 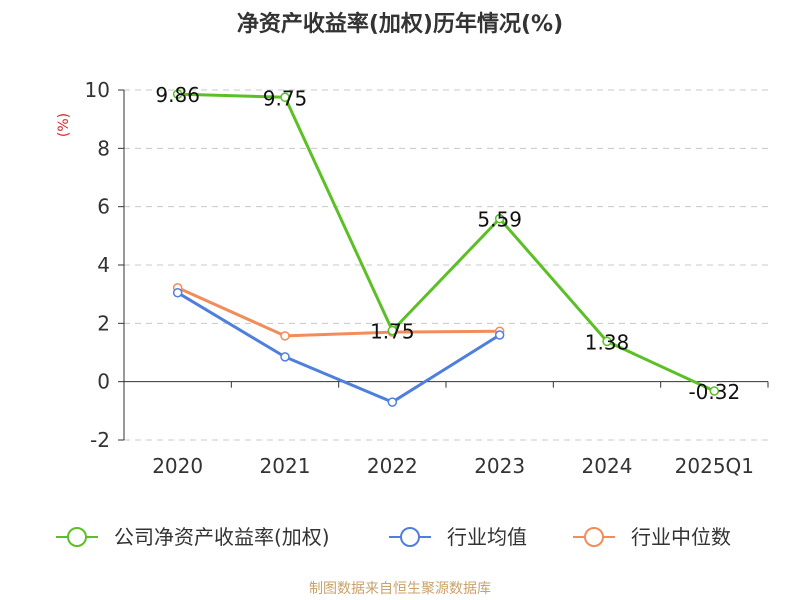 What do you see at coordinates (499, 466) in the screenshot?
I see `x-tick-label: 2023` at bounding box center [499, 466].